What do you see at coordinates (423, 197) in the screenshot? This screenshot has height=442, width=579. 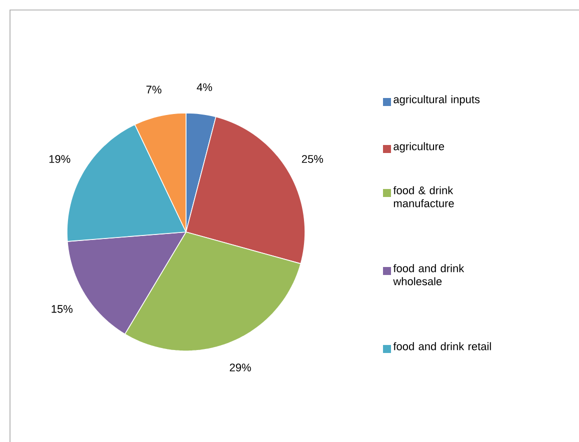 I see `legend-label: food & drink manufacture` at bounding box center [423, 197].